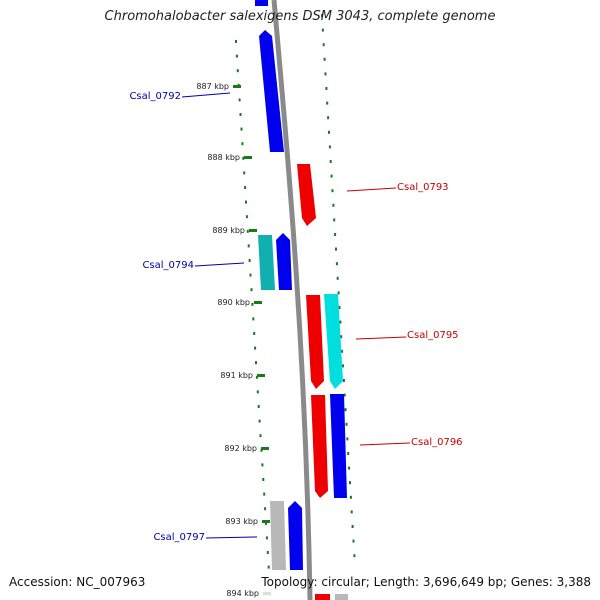 This screenshot has height=600, width=600. I want to click on scale-tick-label: 888 kbp, so click(223, 157).